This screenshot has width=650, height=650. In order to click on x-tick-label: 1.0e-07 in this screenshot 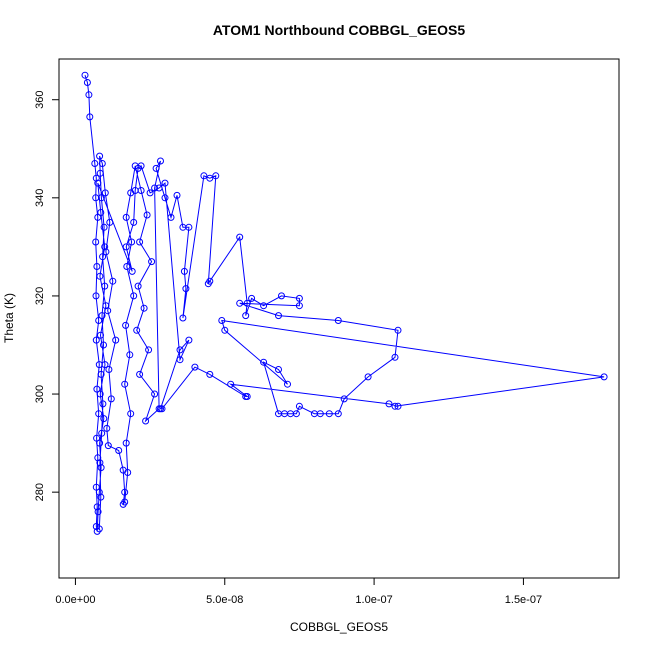, I will do `click(373, 600)`.